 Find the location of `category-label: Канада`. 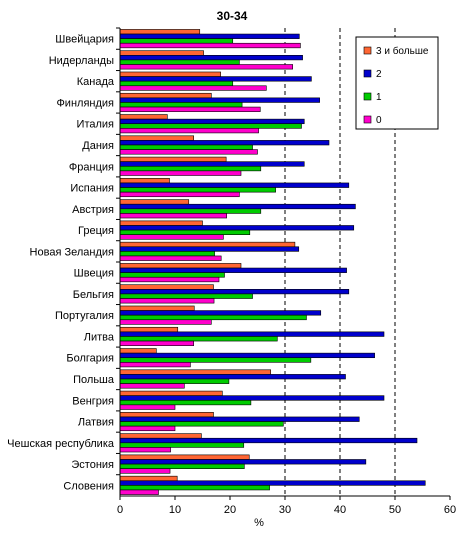

category-label: Канада is located at coordinates (96, 82).